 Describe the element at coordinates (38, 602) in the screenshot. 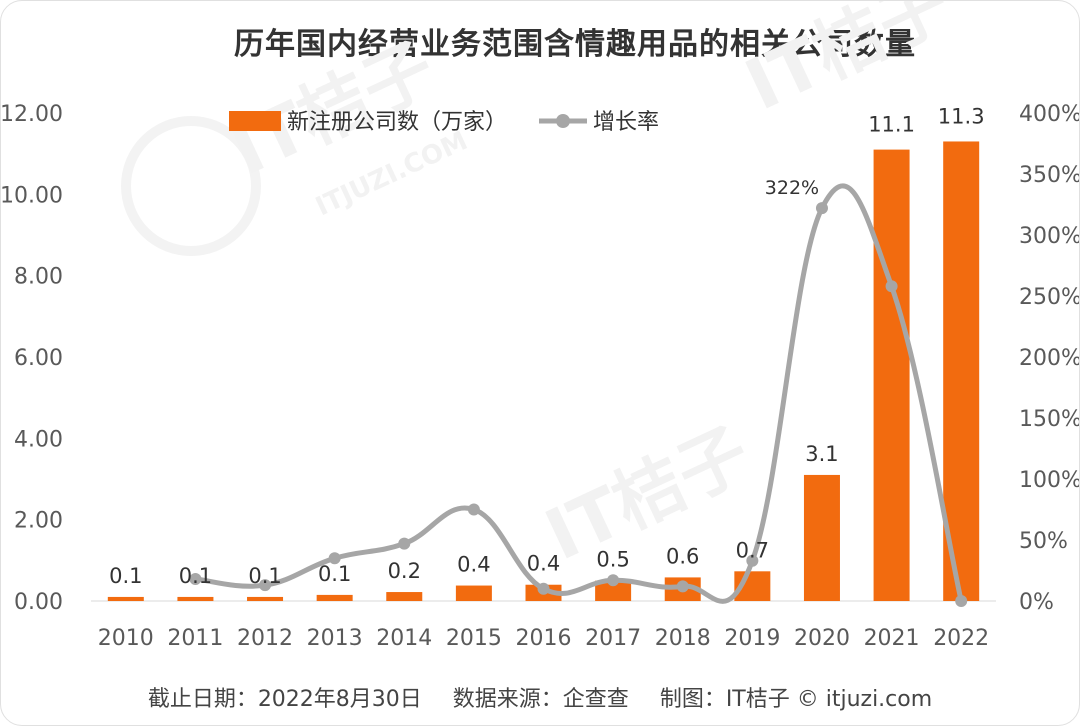

I see `y-left-tick-label: 0.00` at that location.